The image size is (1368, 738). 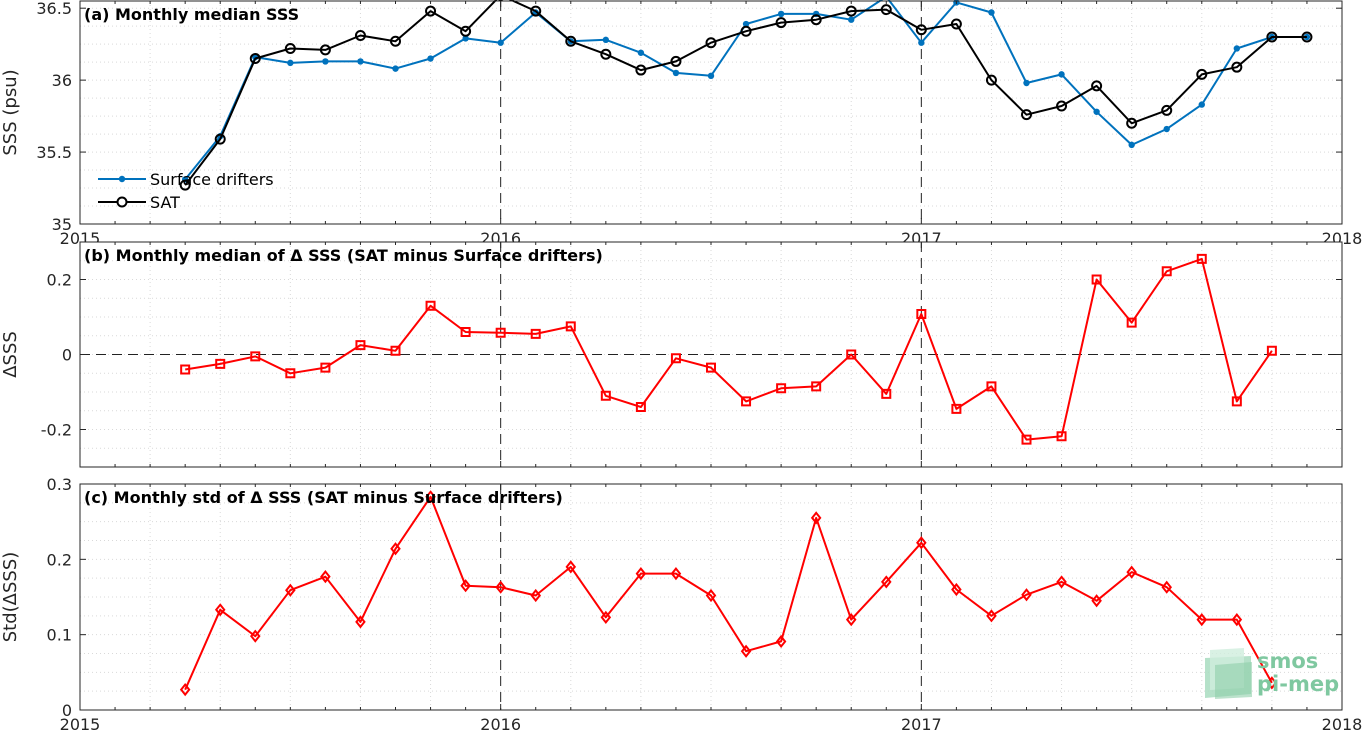 What do you see at coordinates (54, 9) in the screenshot?
I see `y-tick-label: 36.5` at bounding box center [54, 9].